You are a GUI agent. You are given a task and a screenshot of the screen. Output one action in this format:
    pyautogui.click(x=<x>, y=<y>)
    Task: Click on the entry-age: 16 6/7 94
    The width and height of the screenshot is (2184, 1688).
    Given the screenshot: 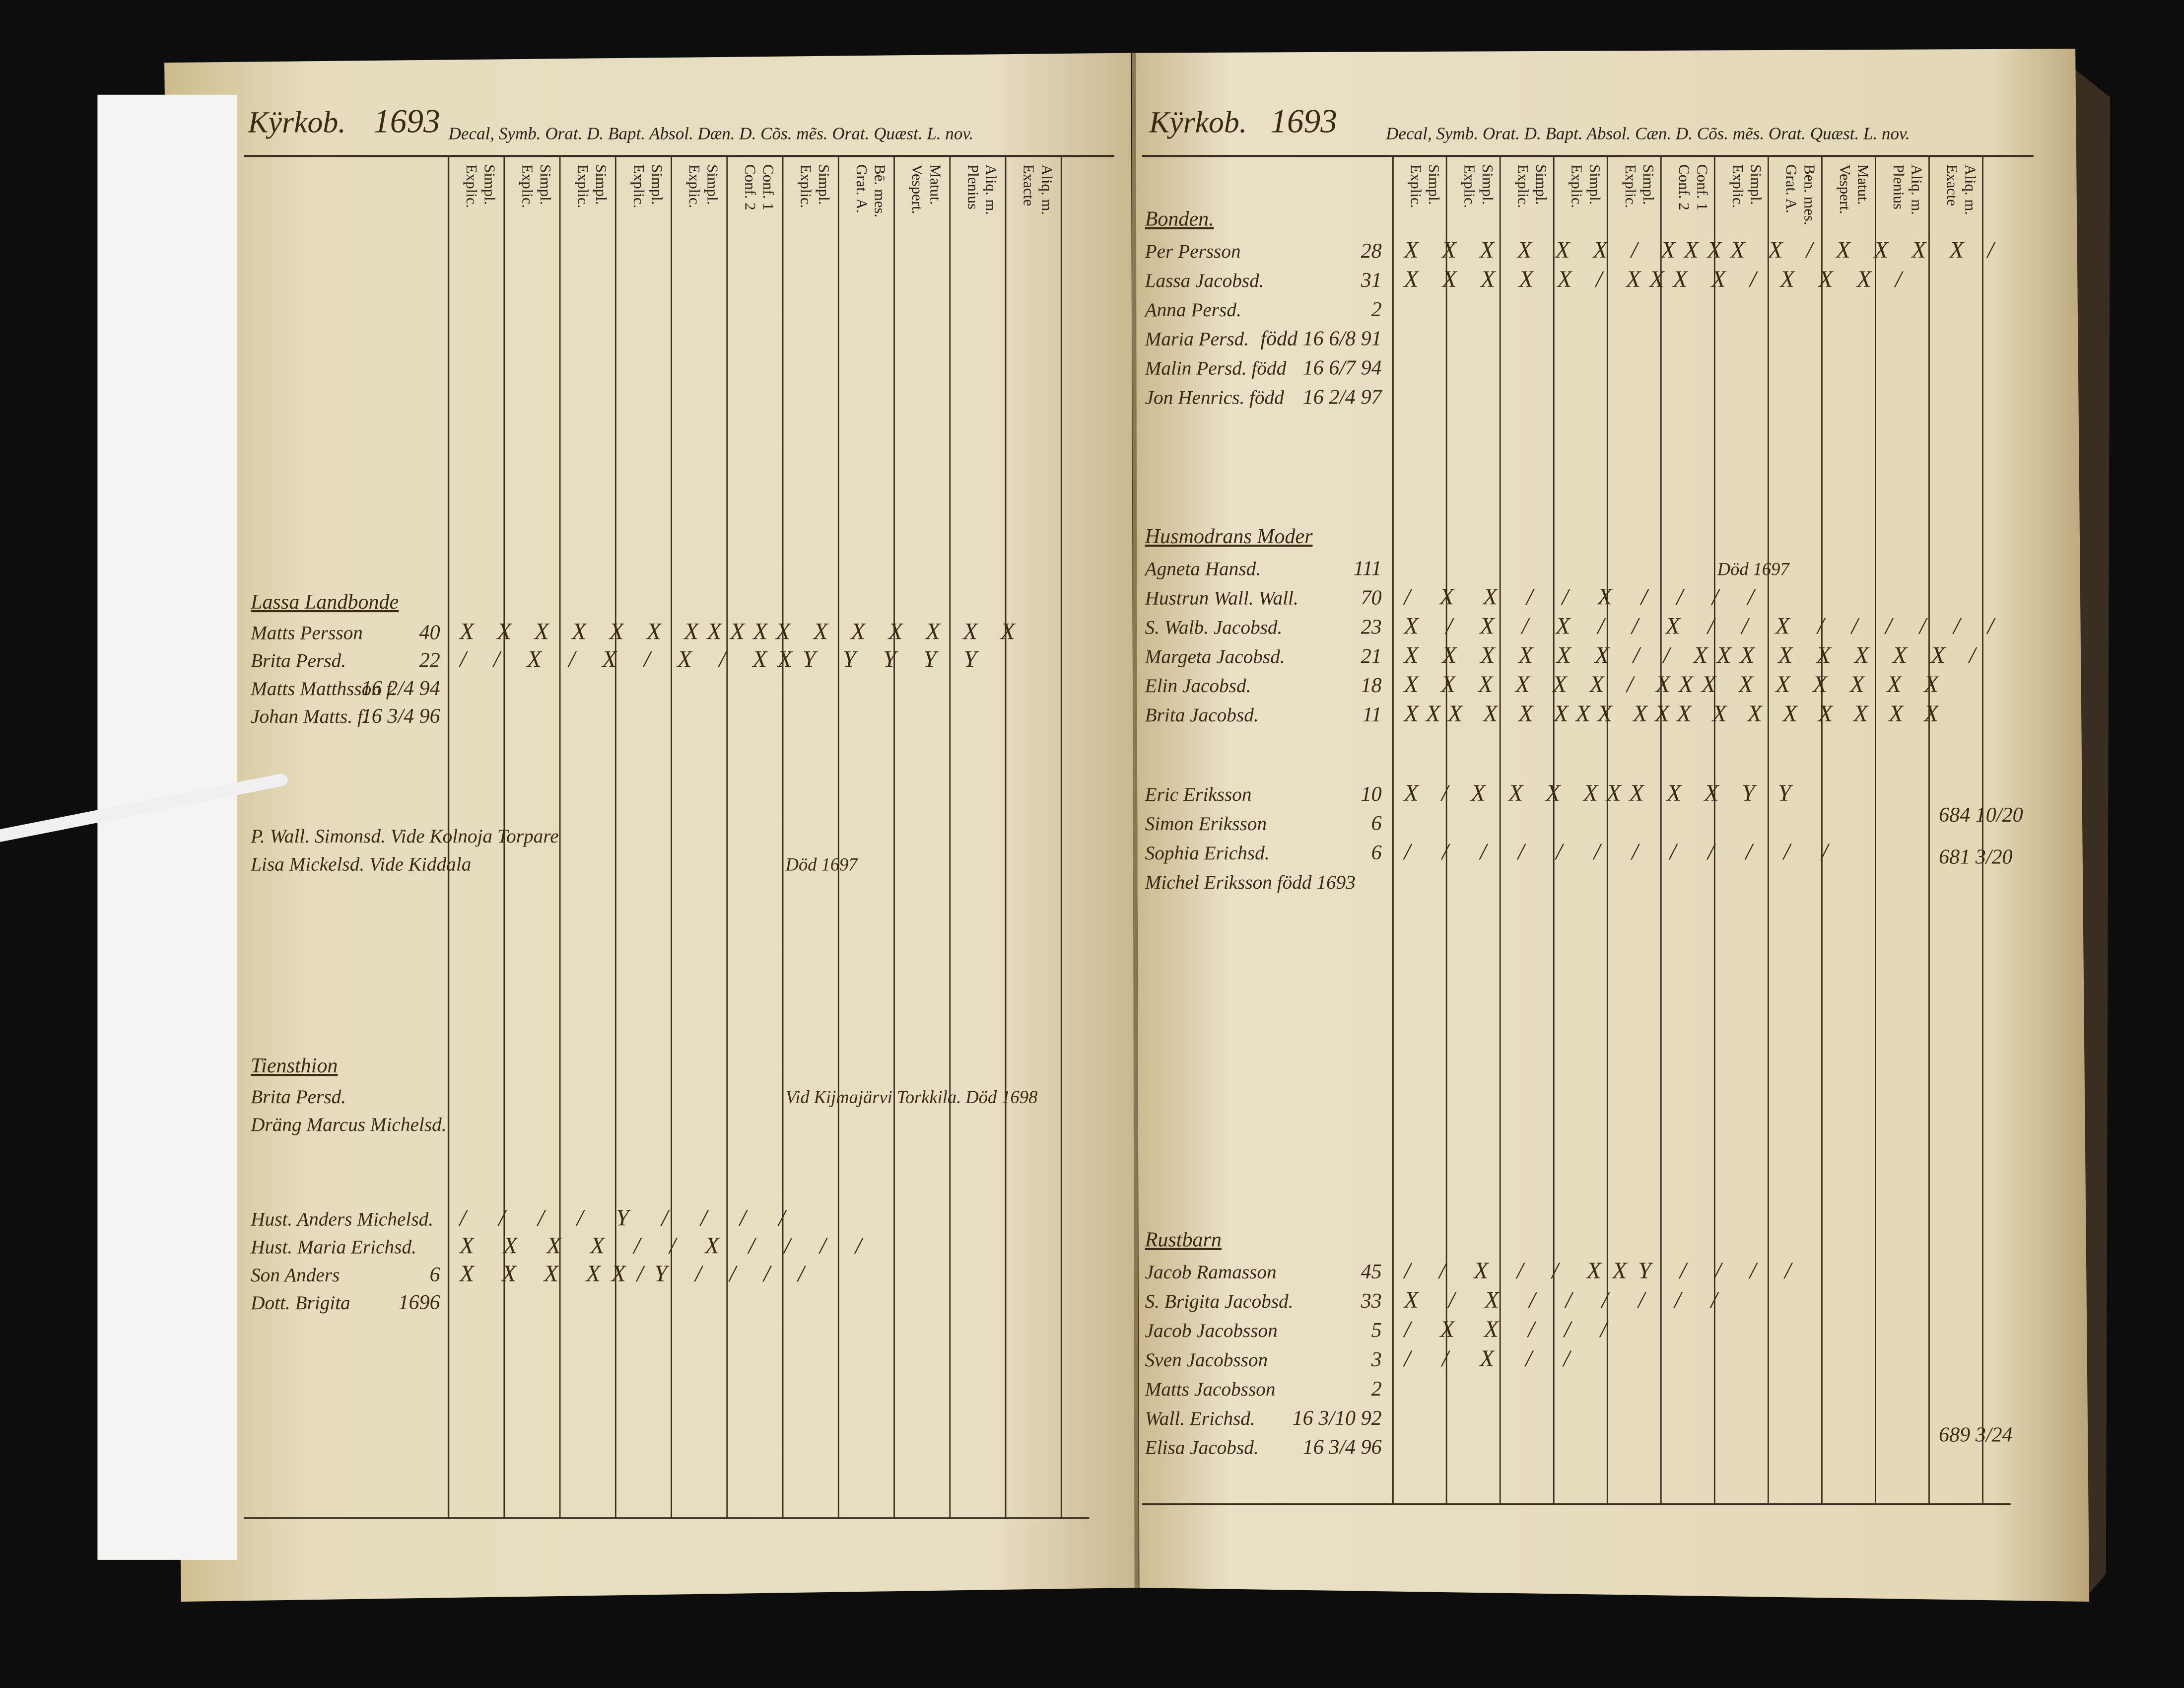 What is the action you would take?
    pyautogui.click(x=1342, y=368)
    